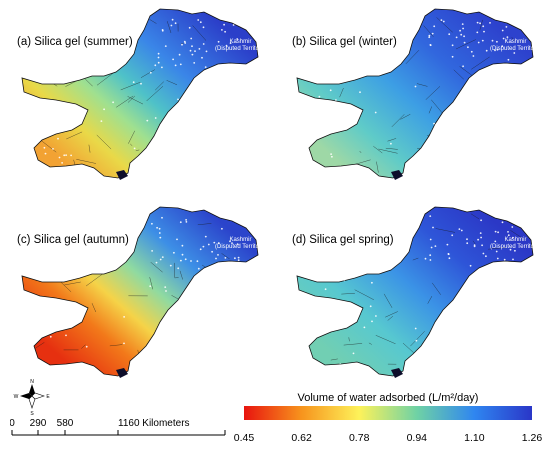 The image size is (550, 453). I want to click on compass-n: N, so click(32, 382).